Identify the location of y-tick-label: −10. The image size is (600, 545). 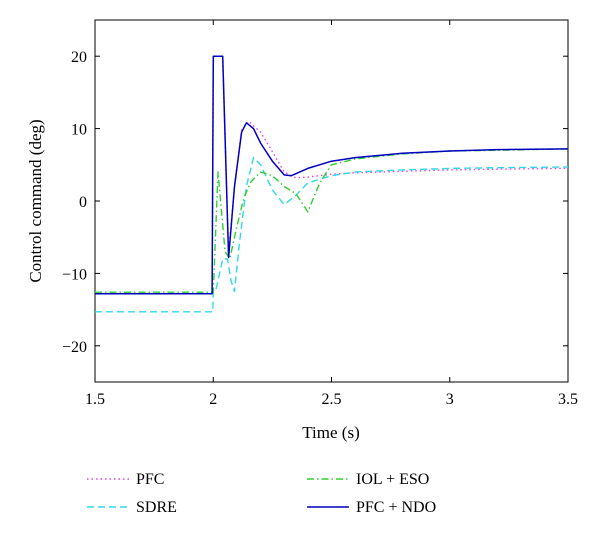
(74, 274).